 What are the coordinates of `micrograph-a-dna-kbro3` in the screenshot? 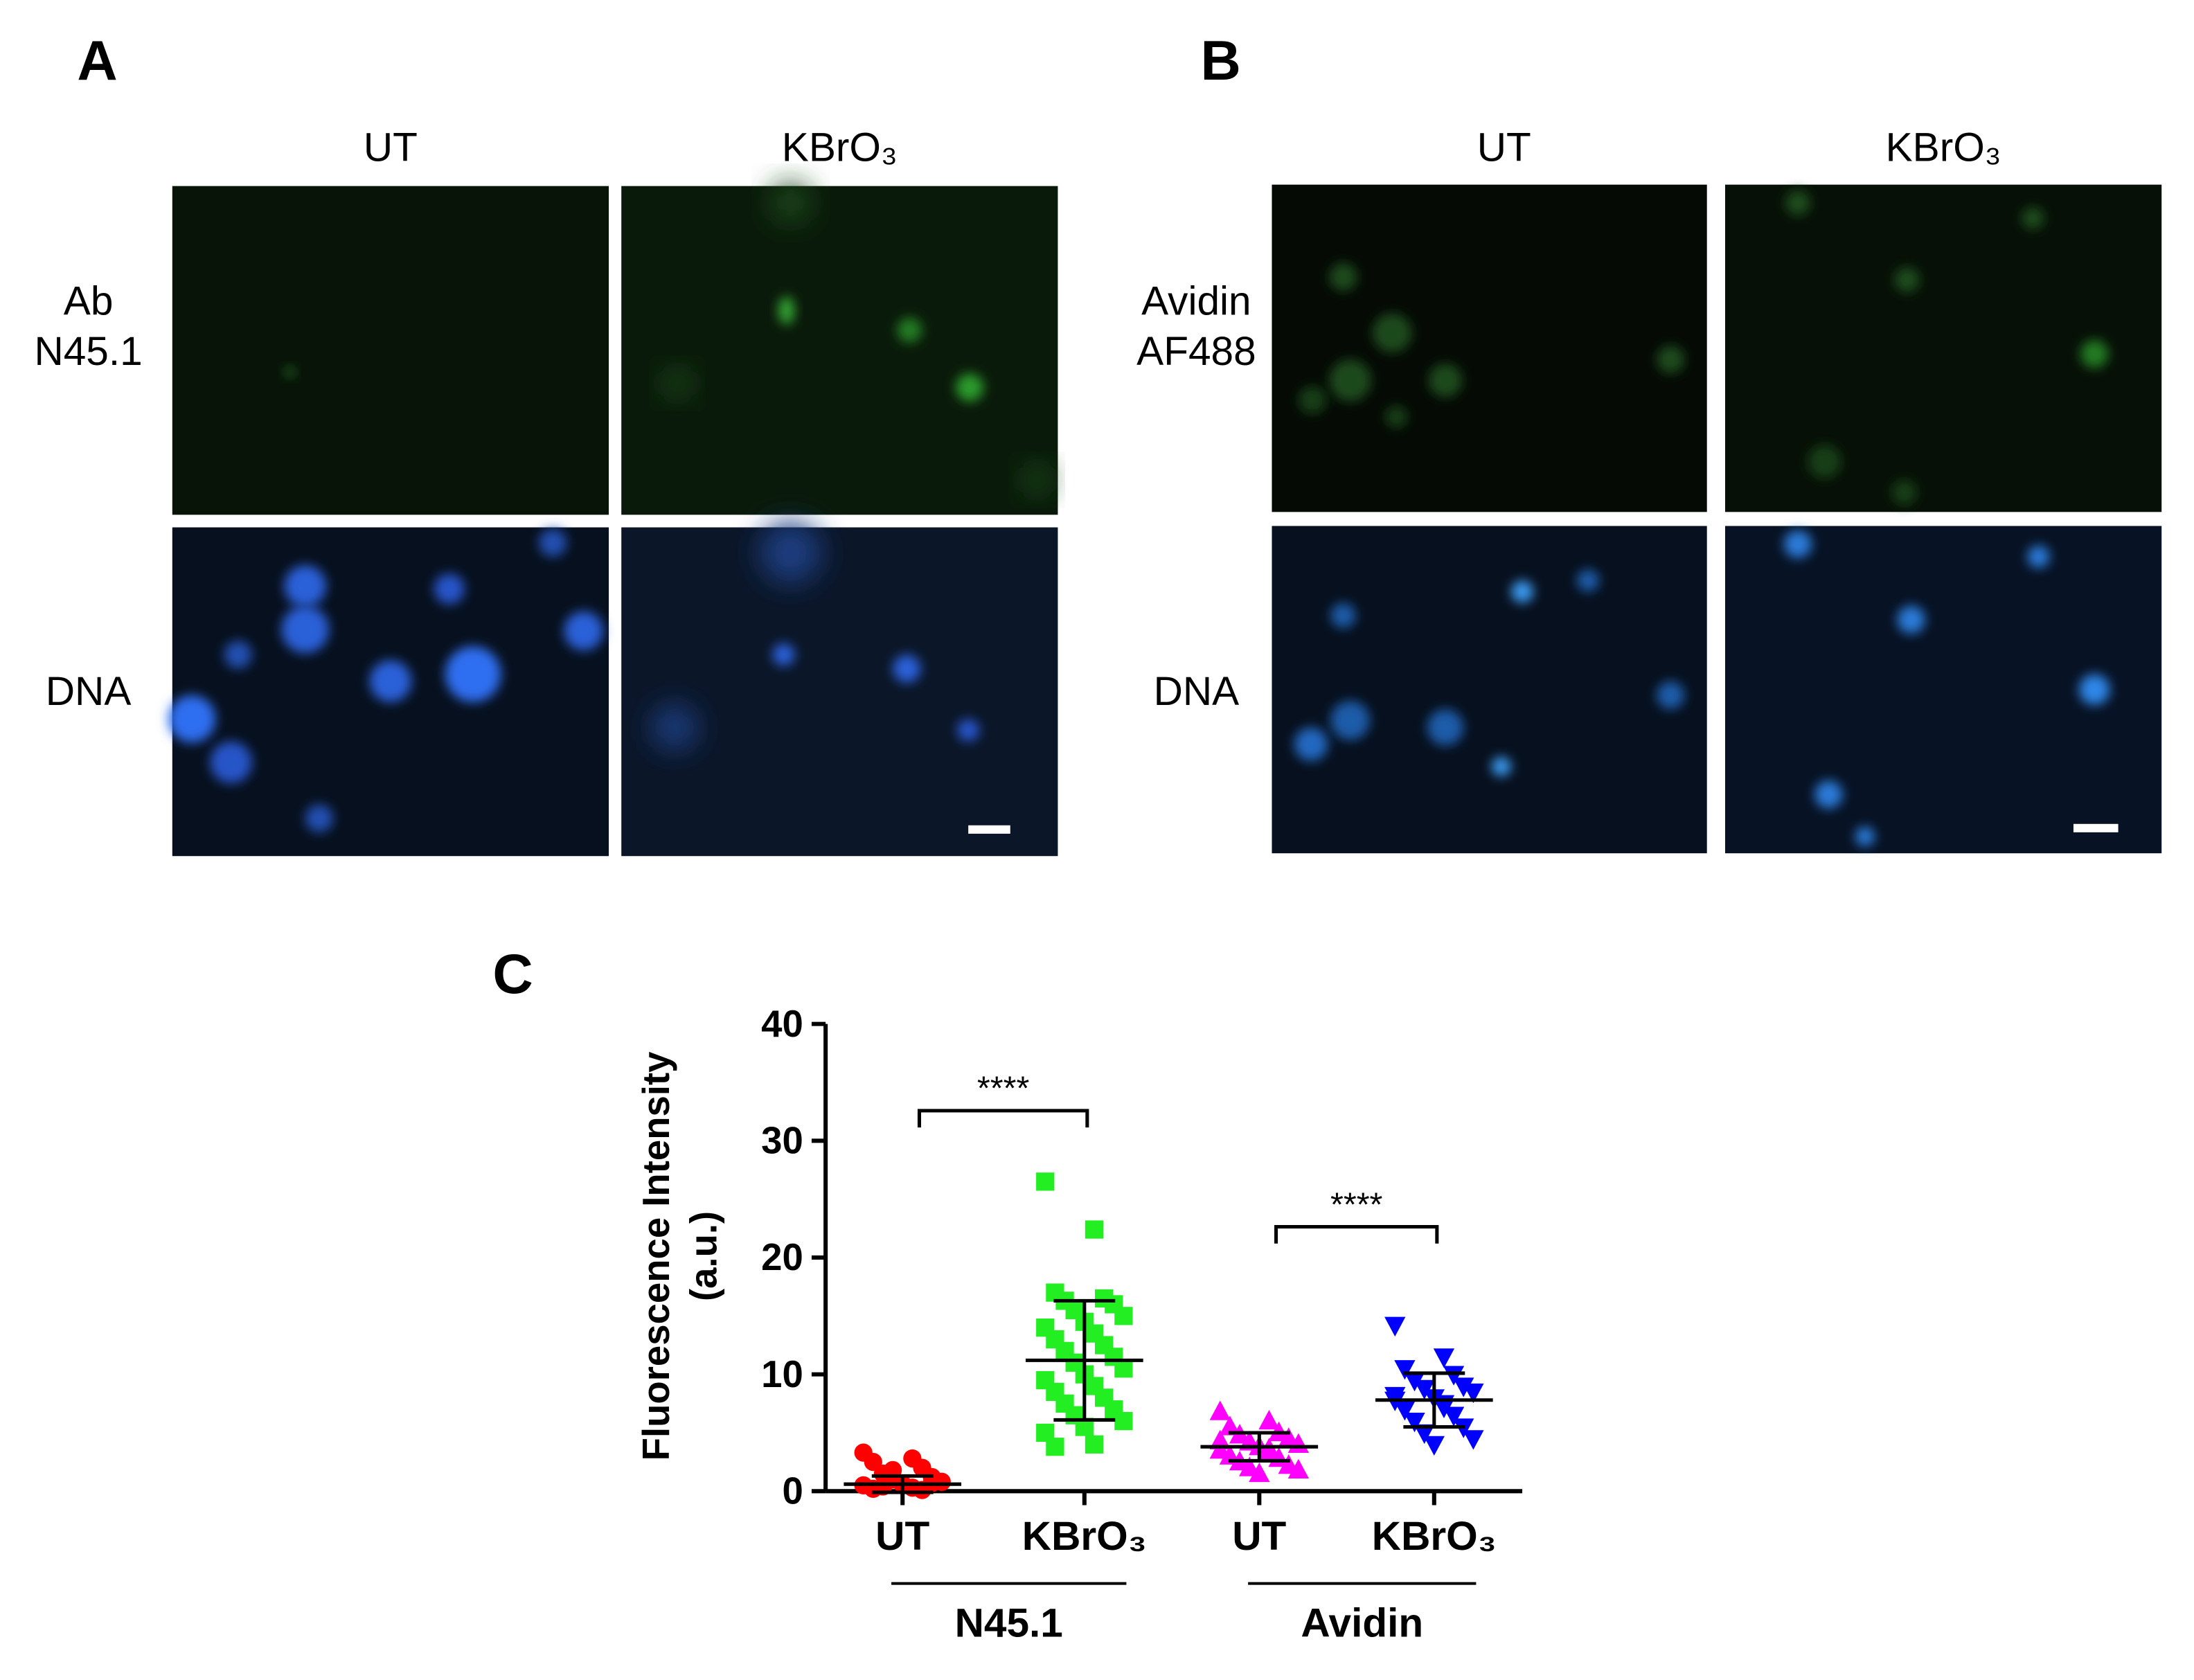 It's located at (839, 689).